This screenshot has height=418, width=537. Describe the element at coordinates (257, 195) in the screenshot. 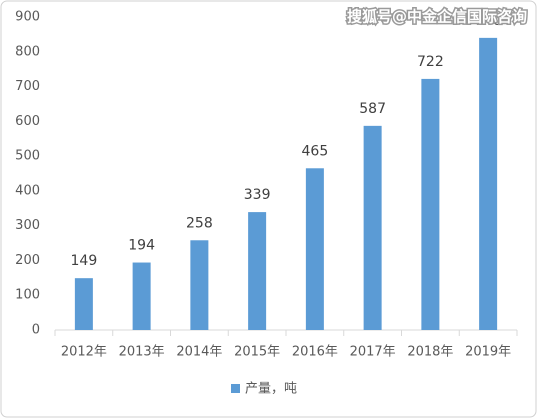

I see `value-label: 339` at that location.